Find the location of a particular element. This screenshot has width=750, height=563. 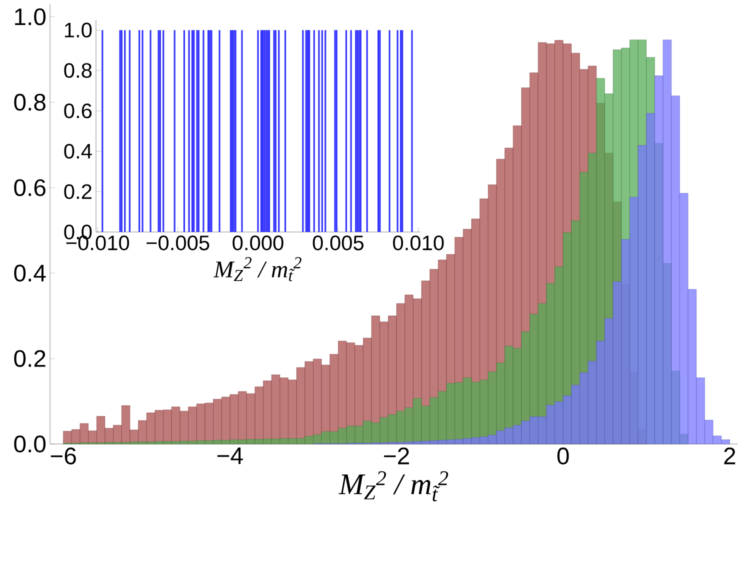

x-tick-label: −6 is located at coordinates (63, 456).